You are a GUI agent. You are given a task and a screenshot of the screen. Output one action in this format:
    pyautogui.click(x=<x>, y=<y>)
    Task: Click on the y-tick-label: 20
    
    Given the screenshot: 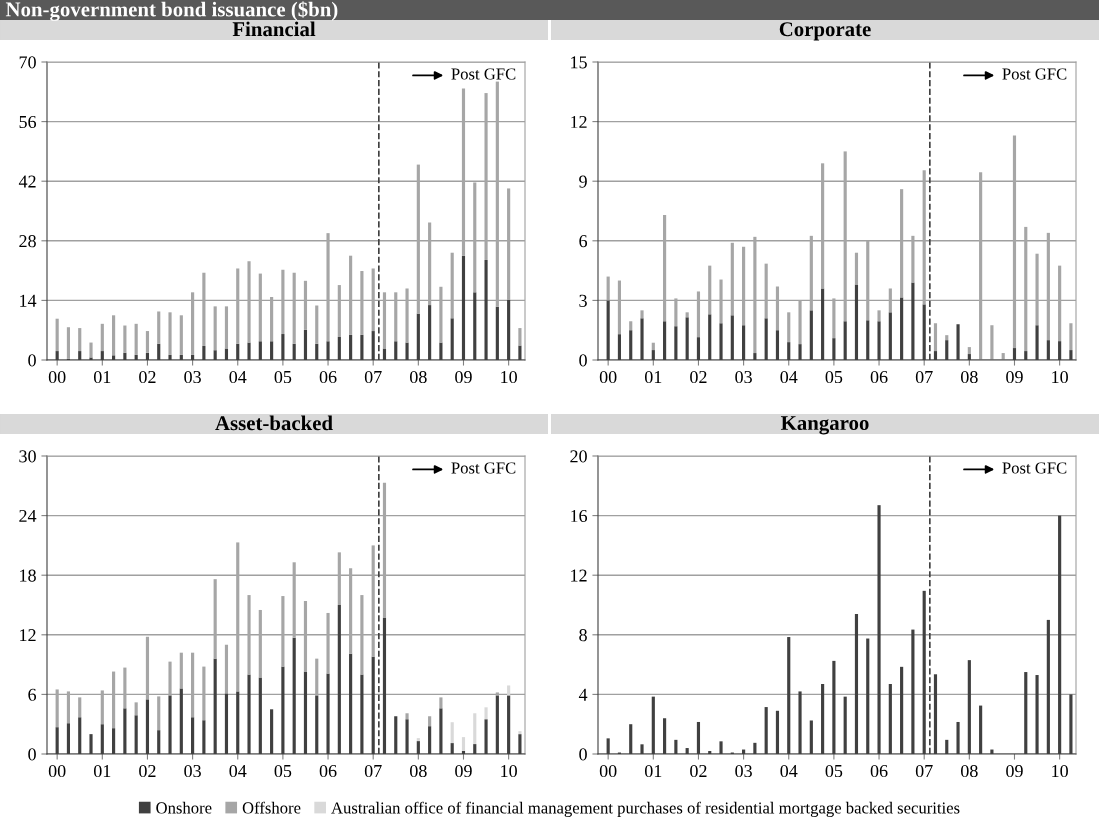 What is the action you would take?
    pyautogui.click(x=578, y=456)
    